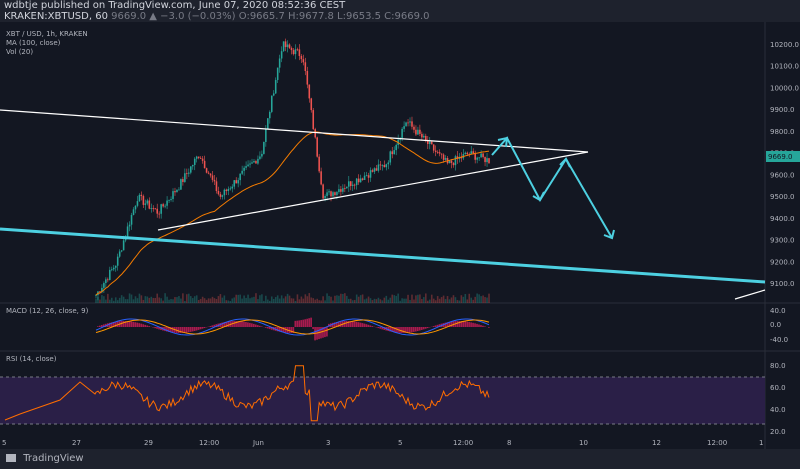 The image size is (800, 469). I want to click on price-tick: 9600.0, so click(782, 175).